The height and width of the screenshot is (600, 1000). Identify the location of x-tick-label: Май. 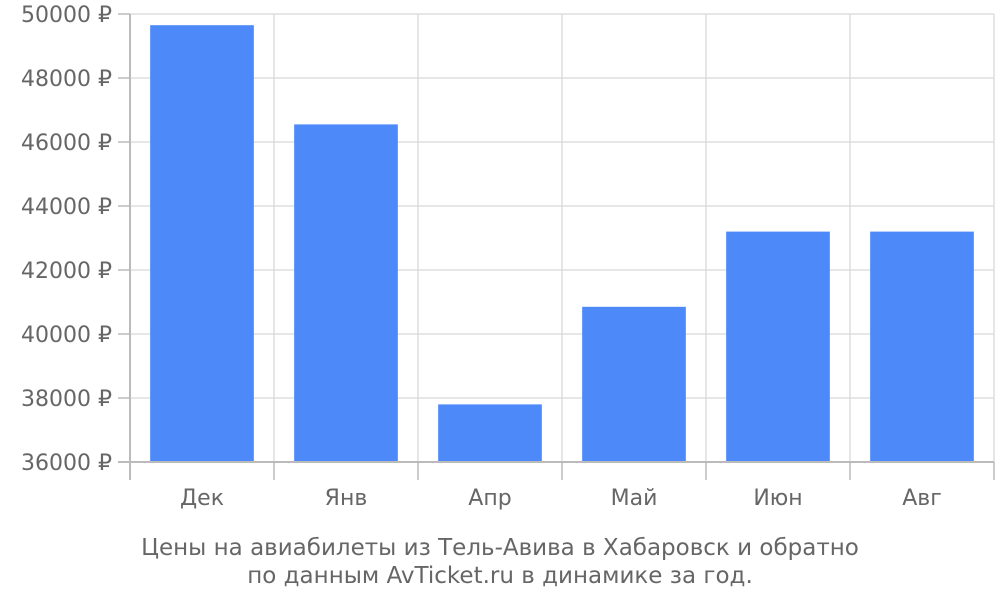
(634, 498).